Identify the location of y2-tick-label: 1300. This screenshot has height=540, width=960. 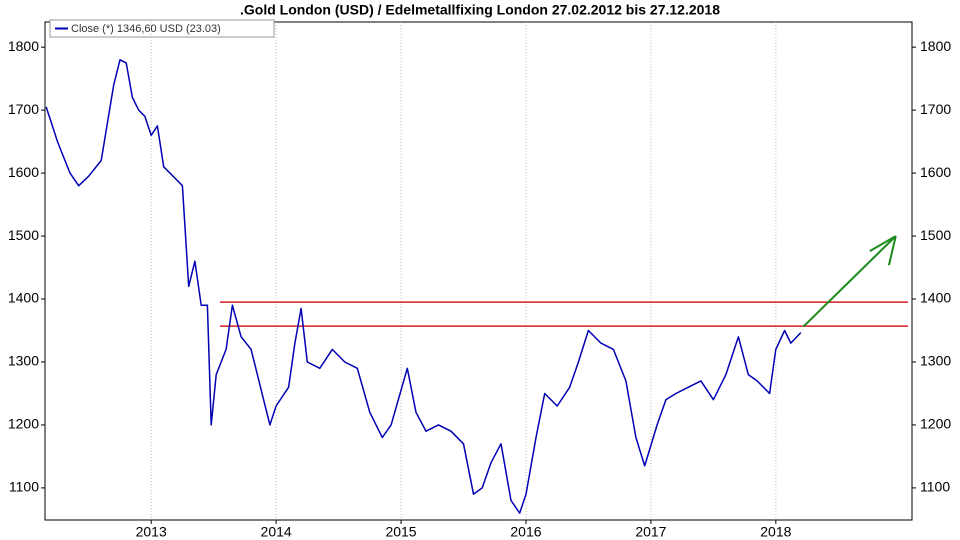
(935, 361).